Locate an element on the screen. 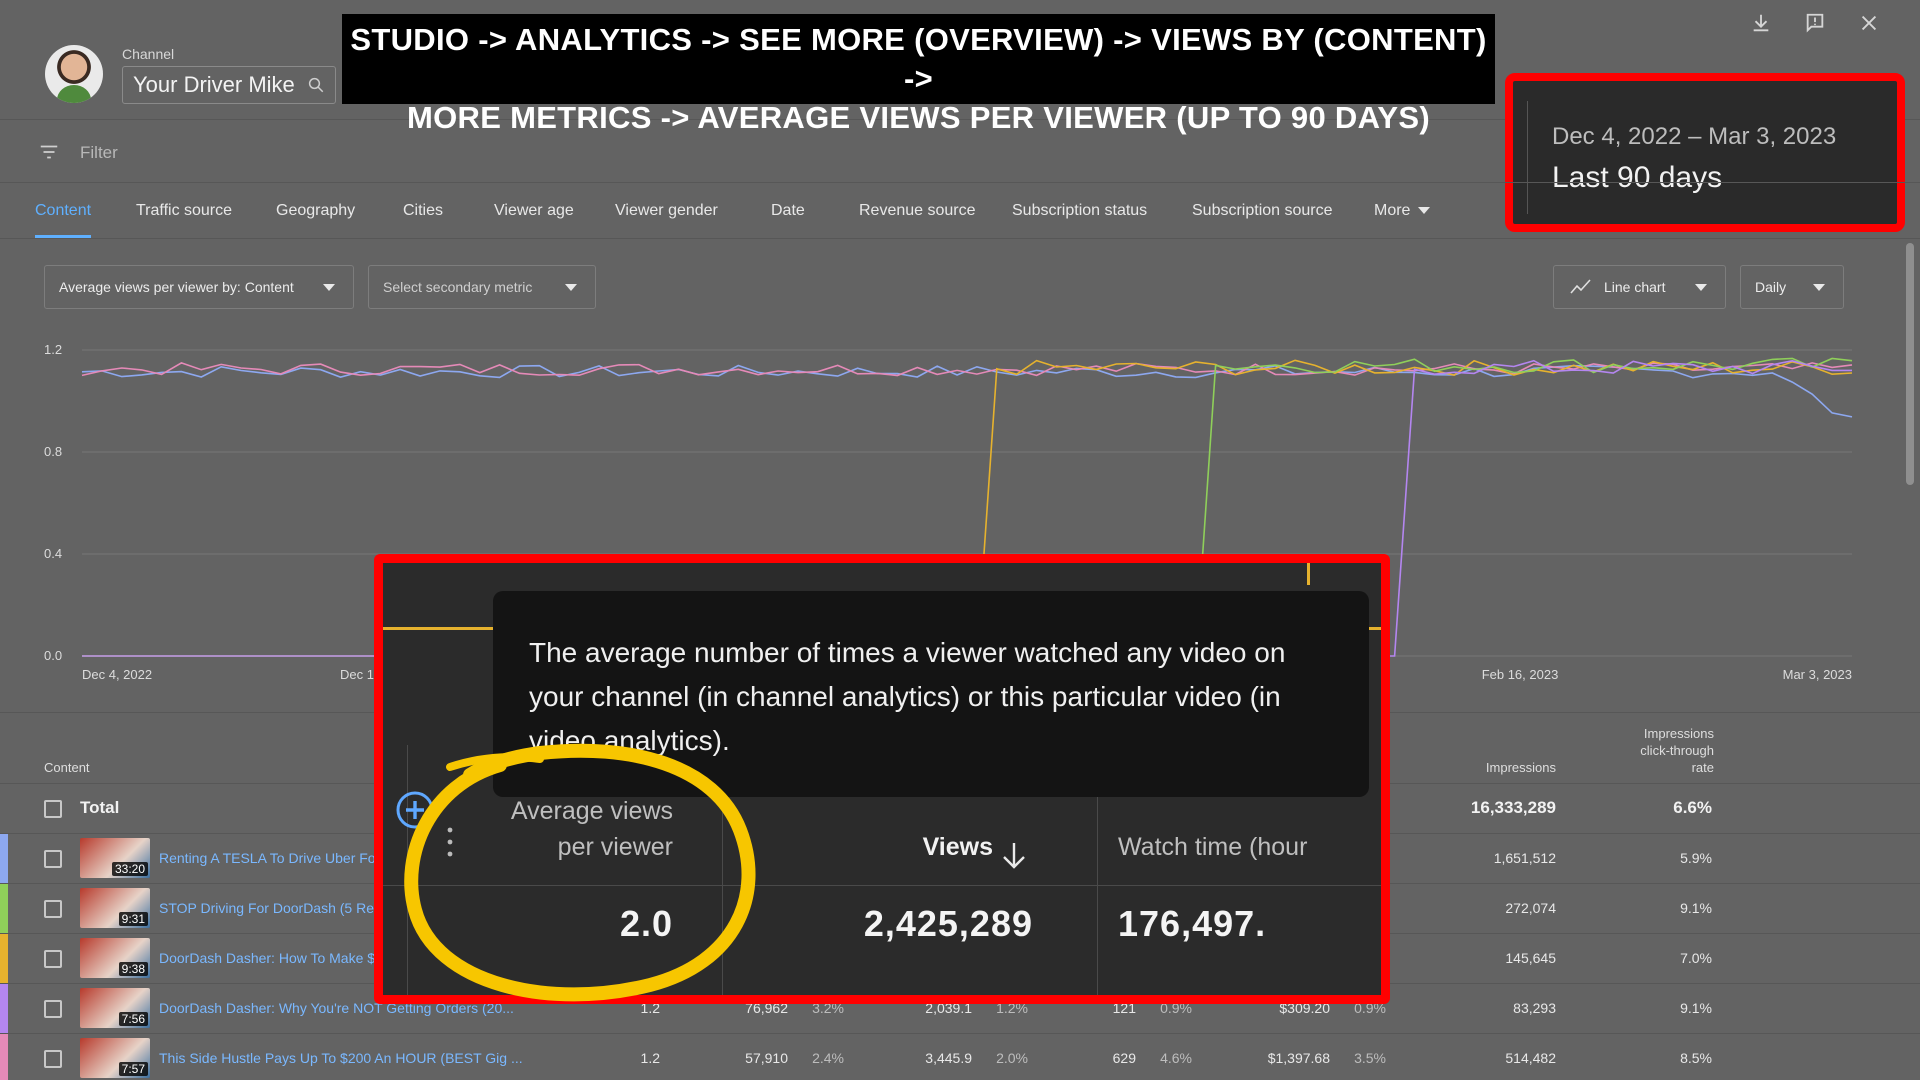  avg-views-value: 2.0 is located at coordinates (646, 923).